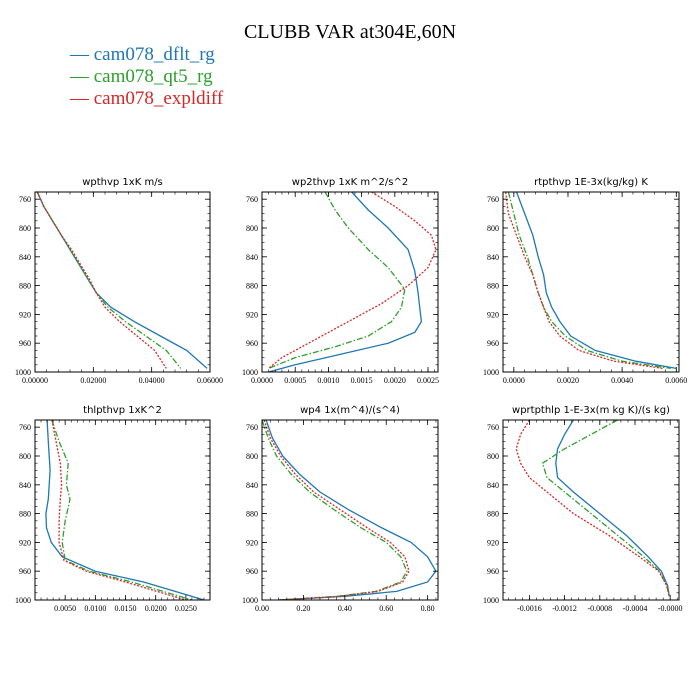 The height and width of the screenshot is (700, 700). I want to click on x-tick-label: 0.0250, so click(186, 608).